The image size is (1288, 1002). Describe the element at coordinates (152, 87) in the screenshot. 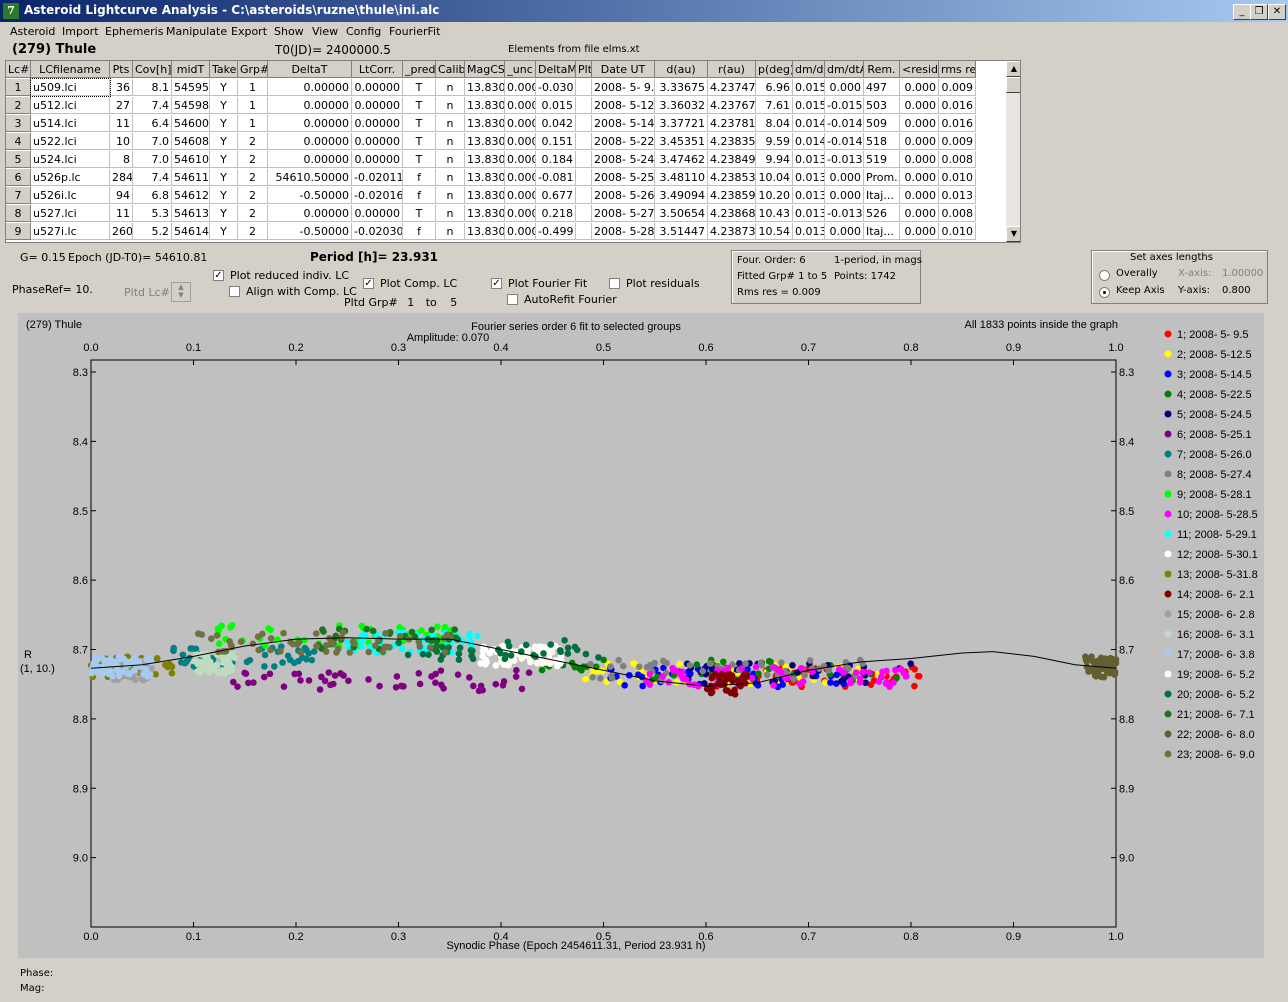

I see `table-cell: 8.1` at that location.